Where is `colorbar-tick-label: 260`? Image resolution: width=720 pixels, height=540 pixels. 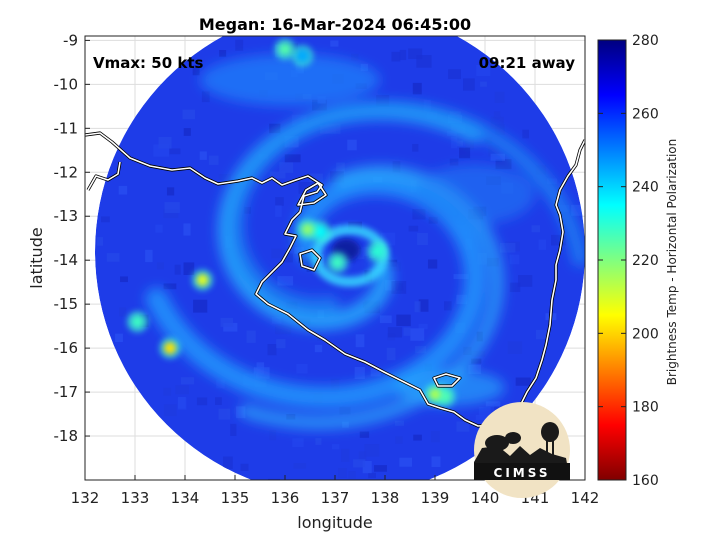
colorbar-tick-label: 260 is located at coordinates (645, 114).